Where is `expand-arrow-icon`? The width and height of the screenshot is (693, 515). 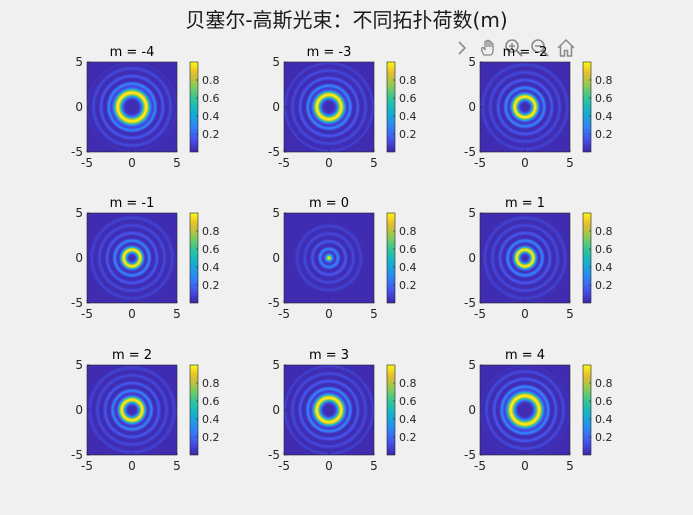
expand-arrow-icon is located at coordinates (462, 48).